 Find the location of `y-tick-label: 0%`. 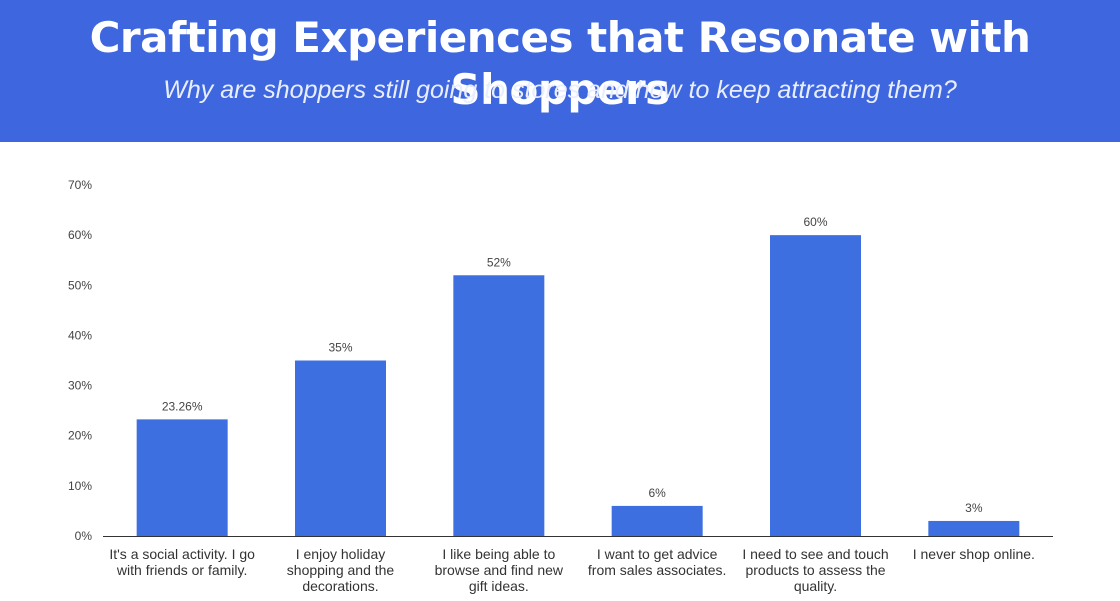

y-tick-label: 0% is located at coordinates (84, 536).